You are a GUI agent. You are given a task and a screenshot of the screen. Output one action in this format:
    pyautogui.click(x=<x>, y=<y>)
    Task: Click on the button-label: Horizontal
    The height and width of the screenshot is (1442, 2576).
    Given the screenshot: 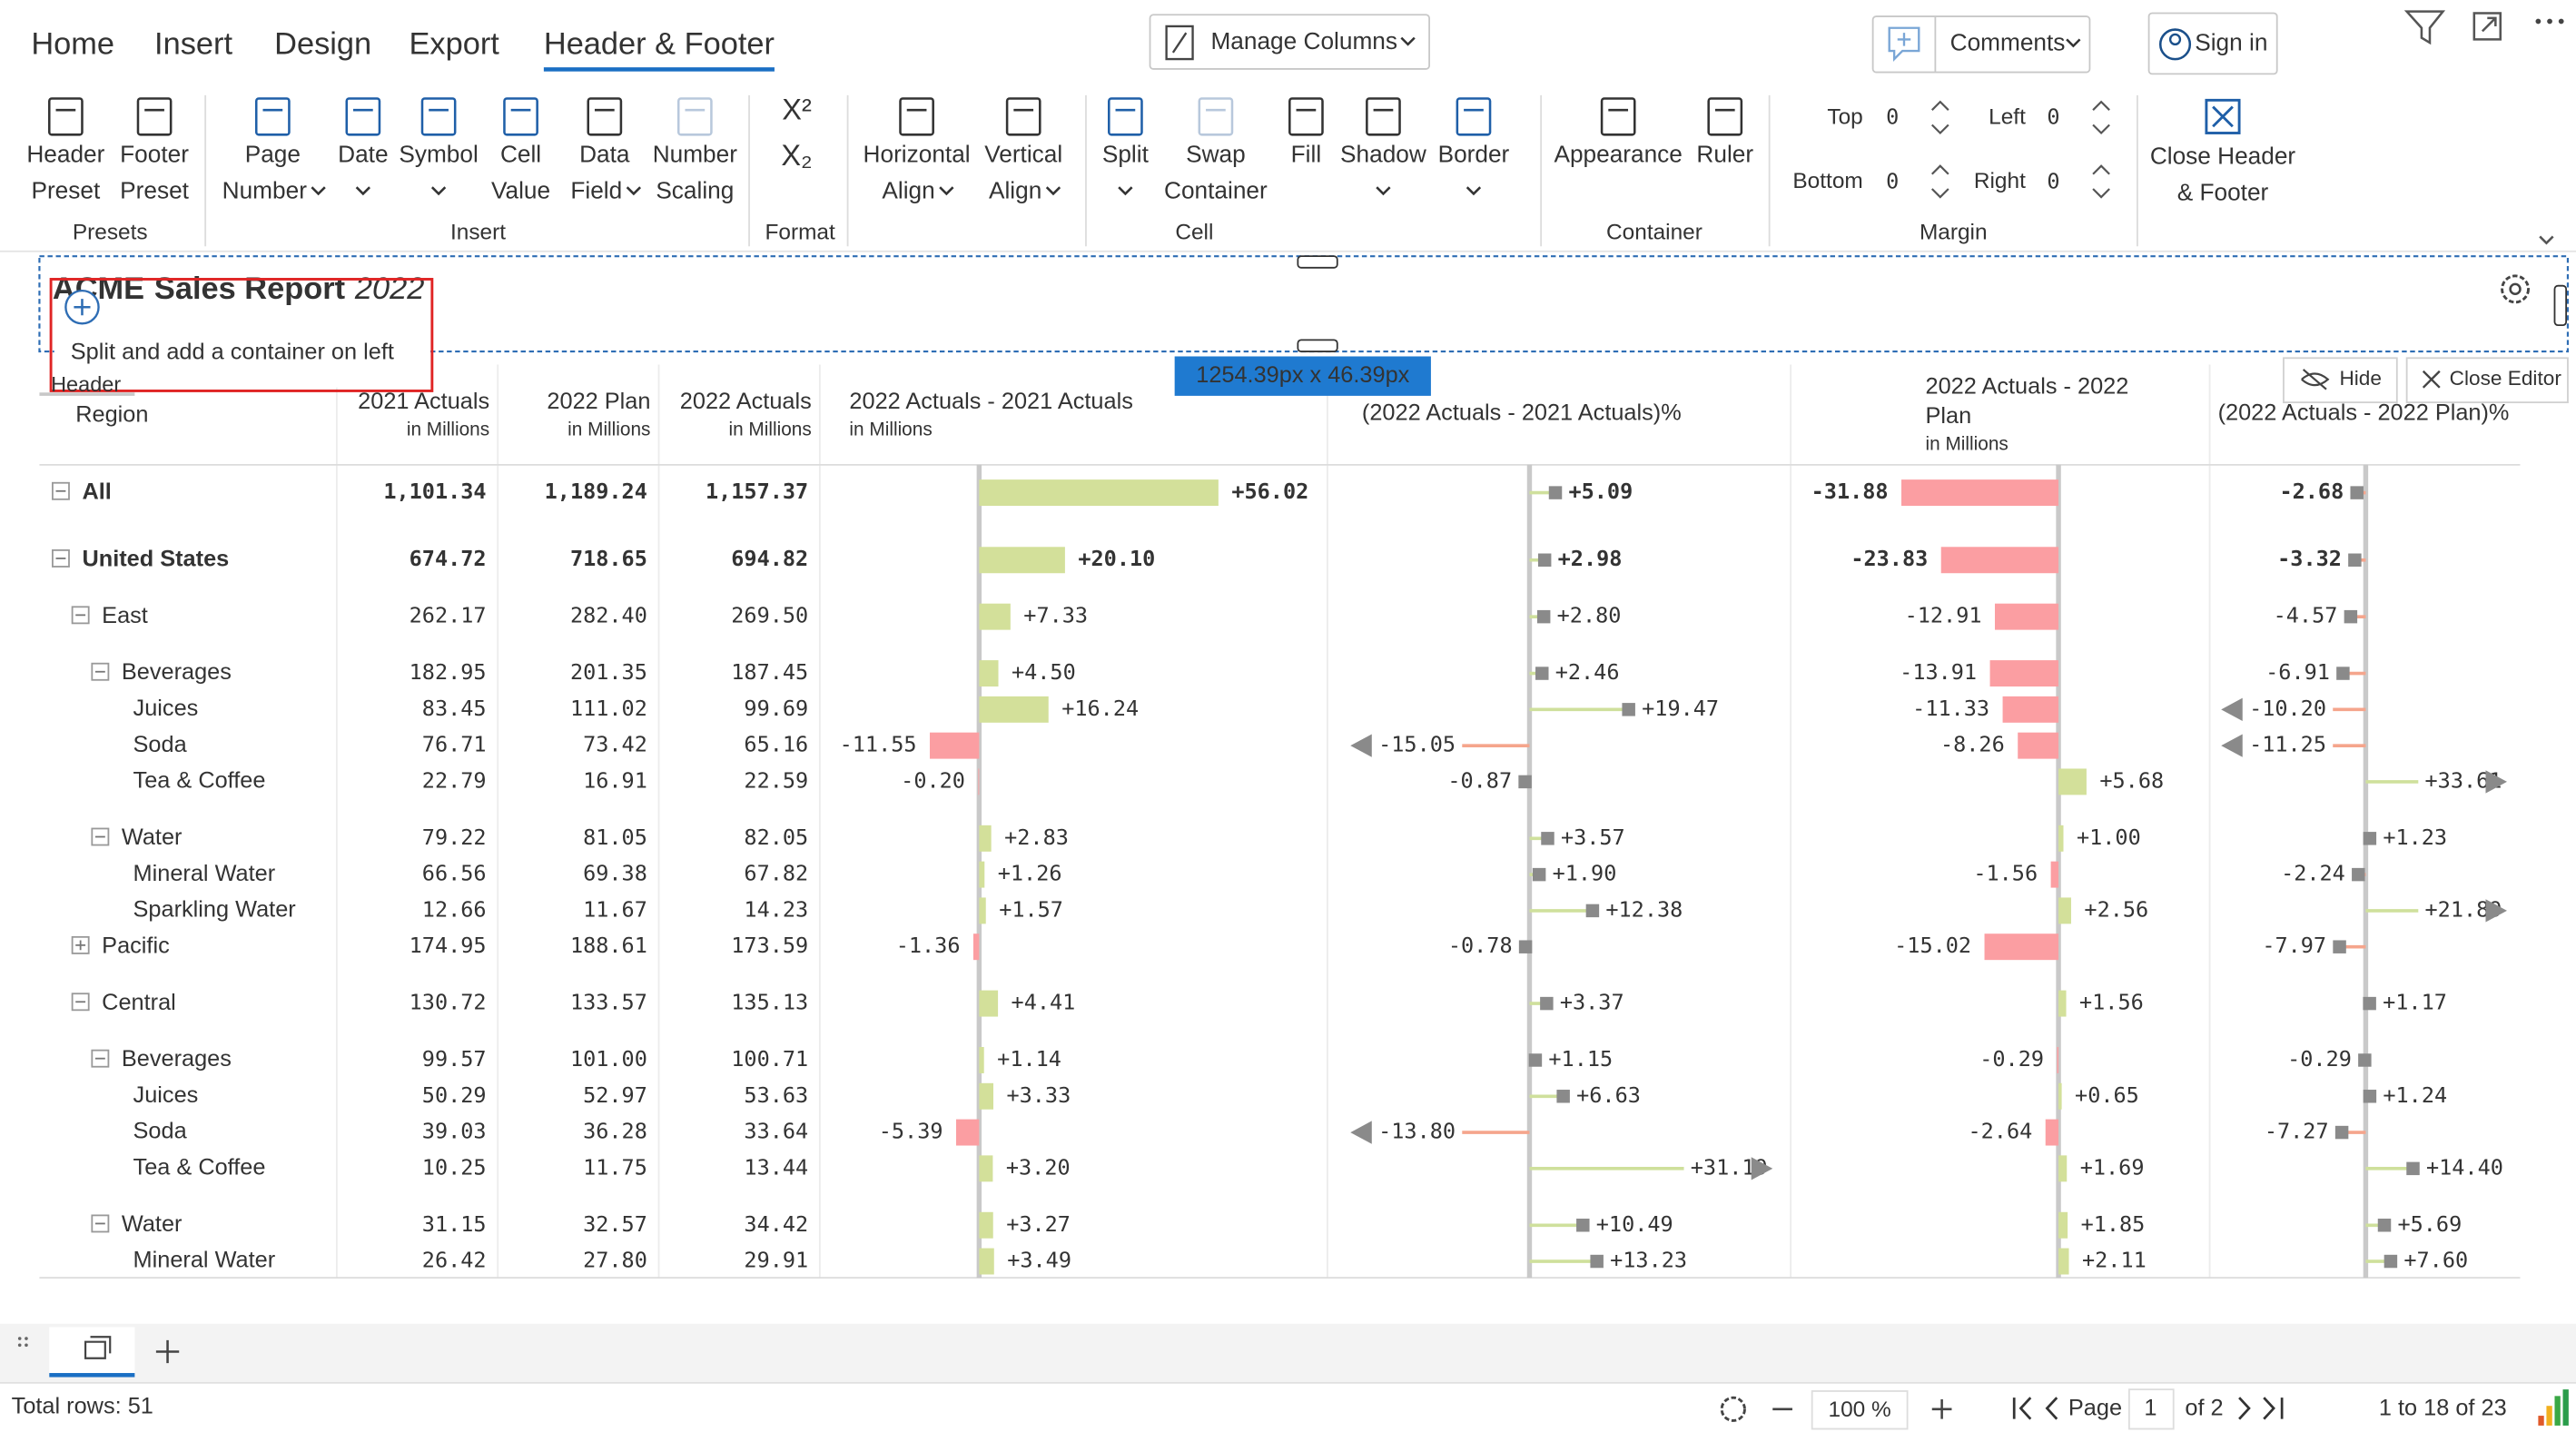 What is the action you would take?
    pyautogui.click(x=917, y=154)
    